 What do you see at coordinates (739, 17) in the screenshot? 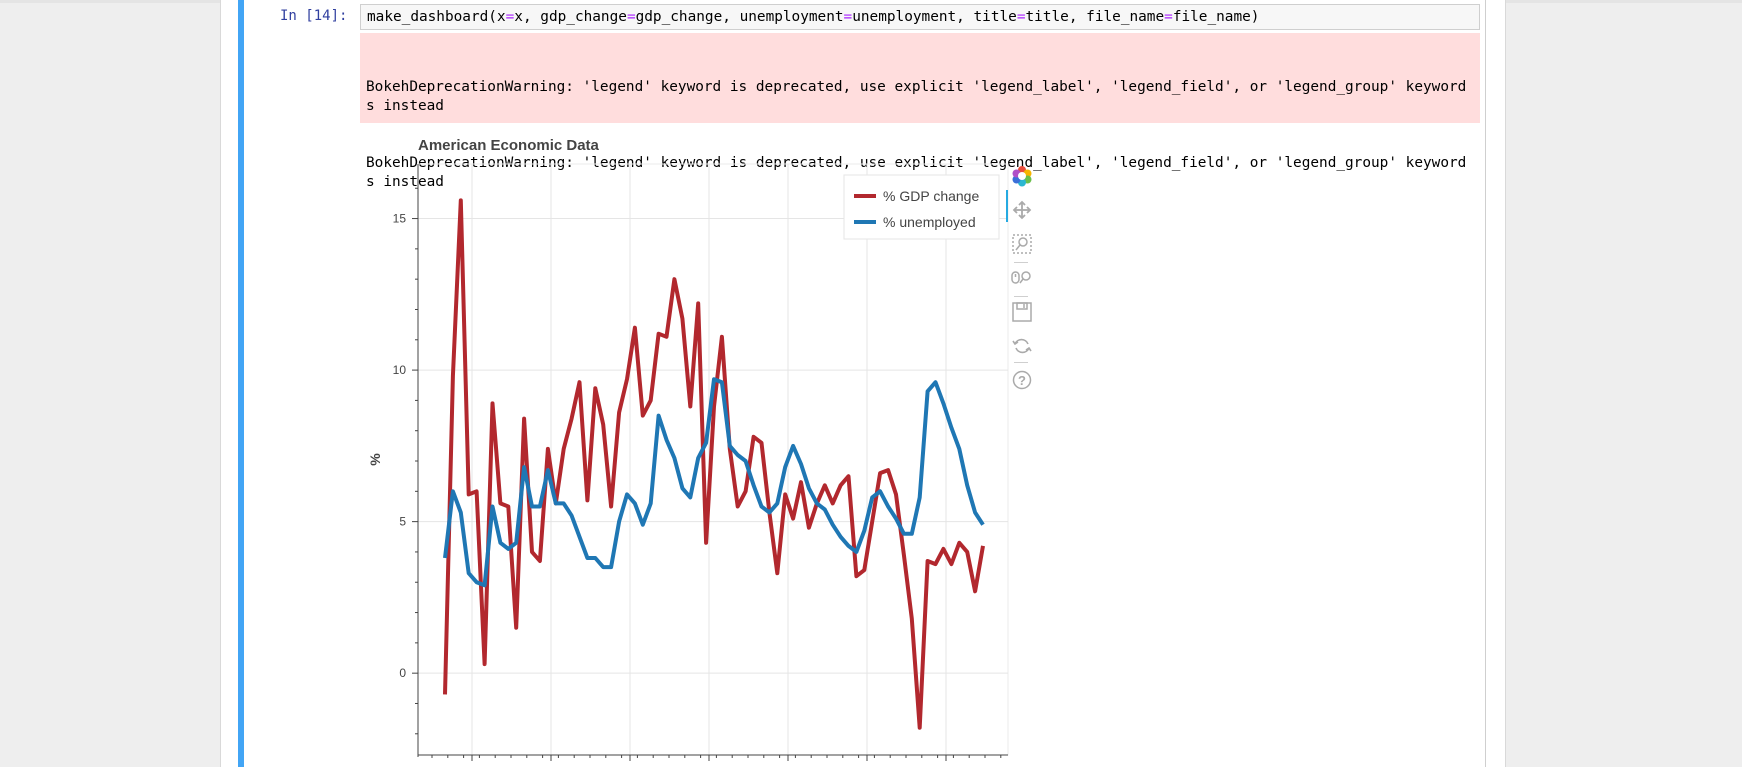
I see `code-token: gdp_change, unemployment` at bounding box center [739, 17].